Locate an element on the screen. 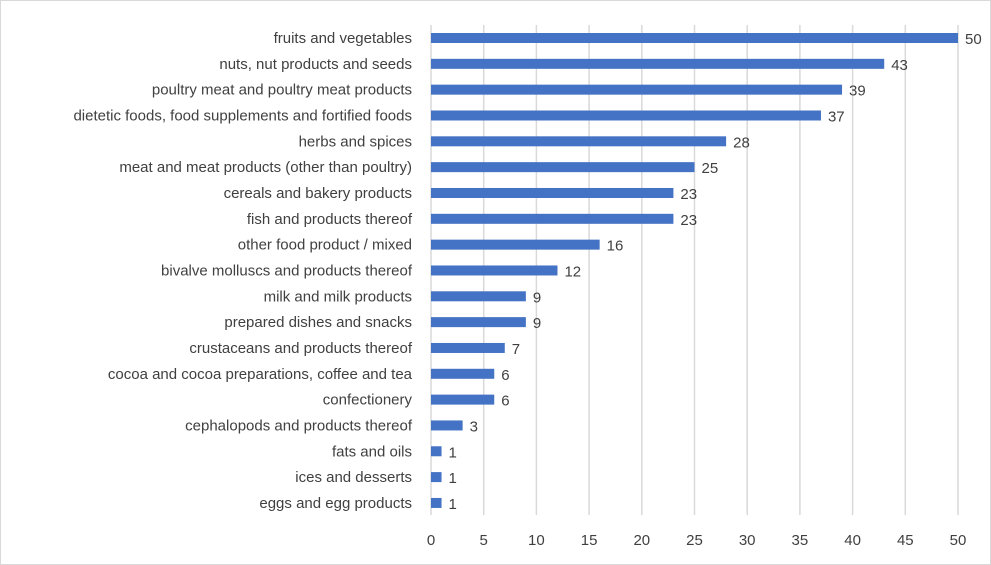  data-label: 50 is located at coordinates (973, 39).